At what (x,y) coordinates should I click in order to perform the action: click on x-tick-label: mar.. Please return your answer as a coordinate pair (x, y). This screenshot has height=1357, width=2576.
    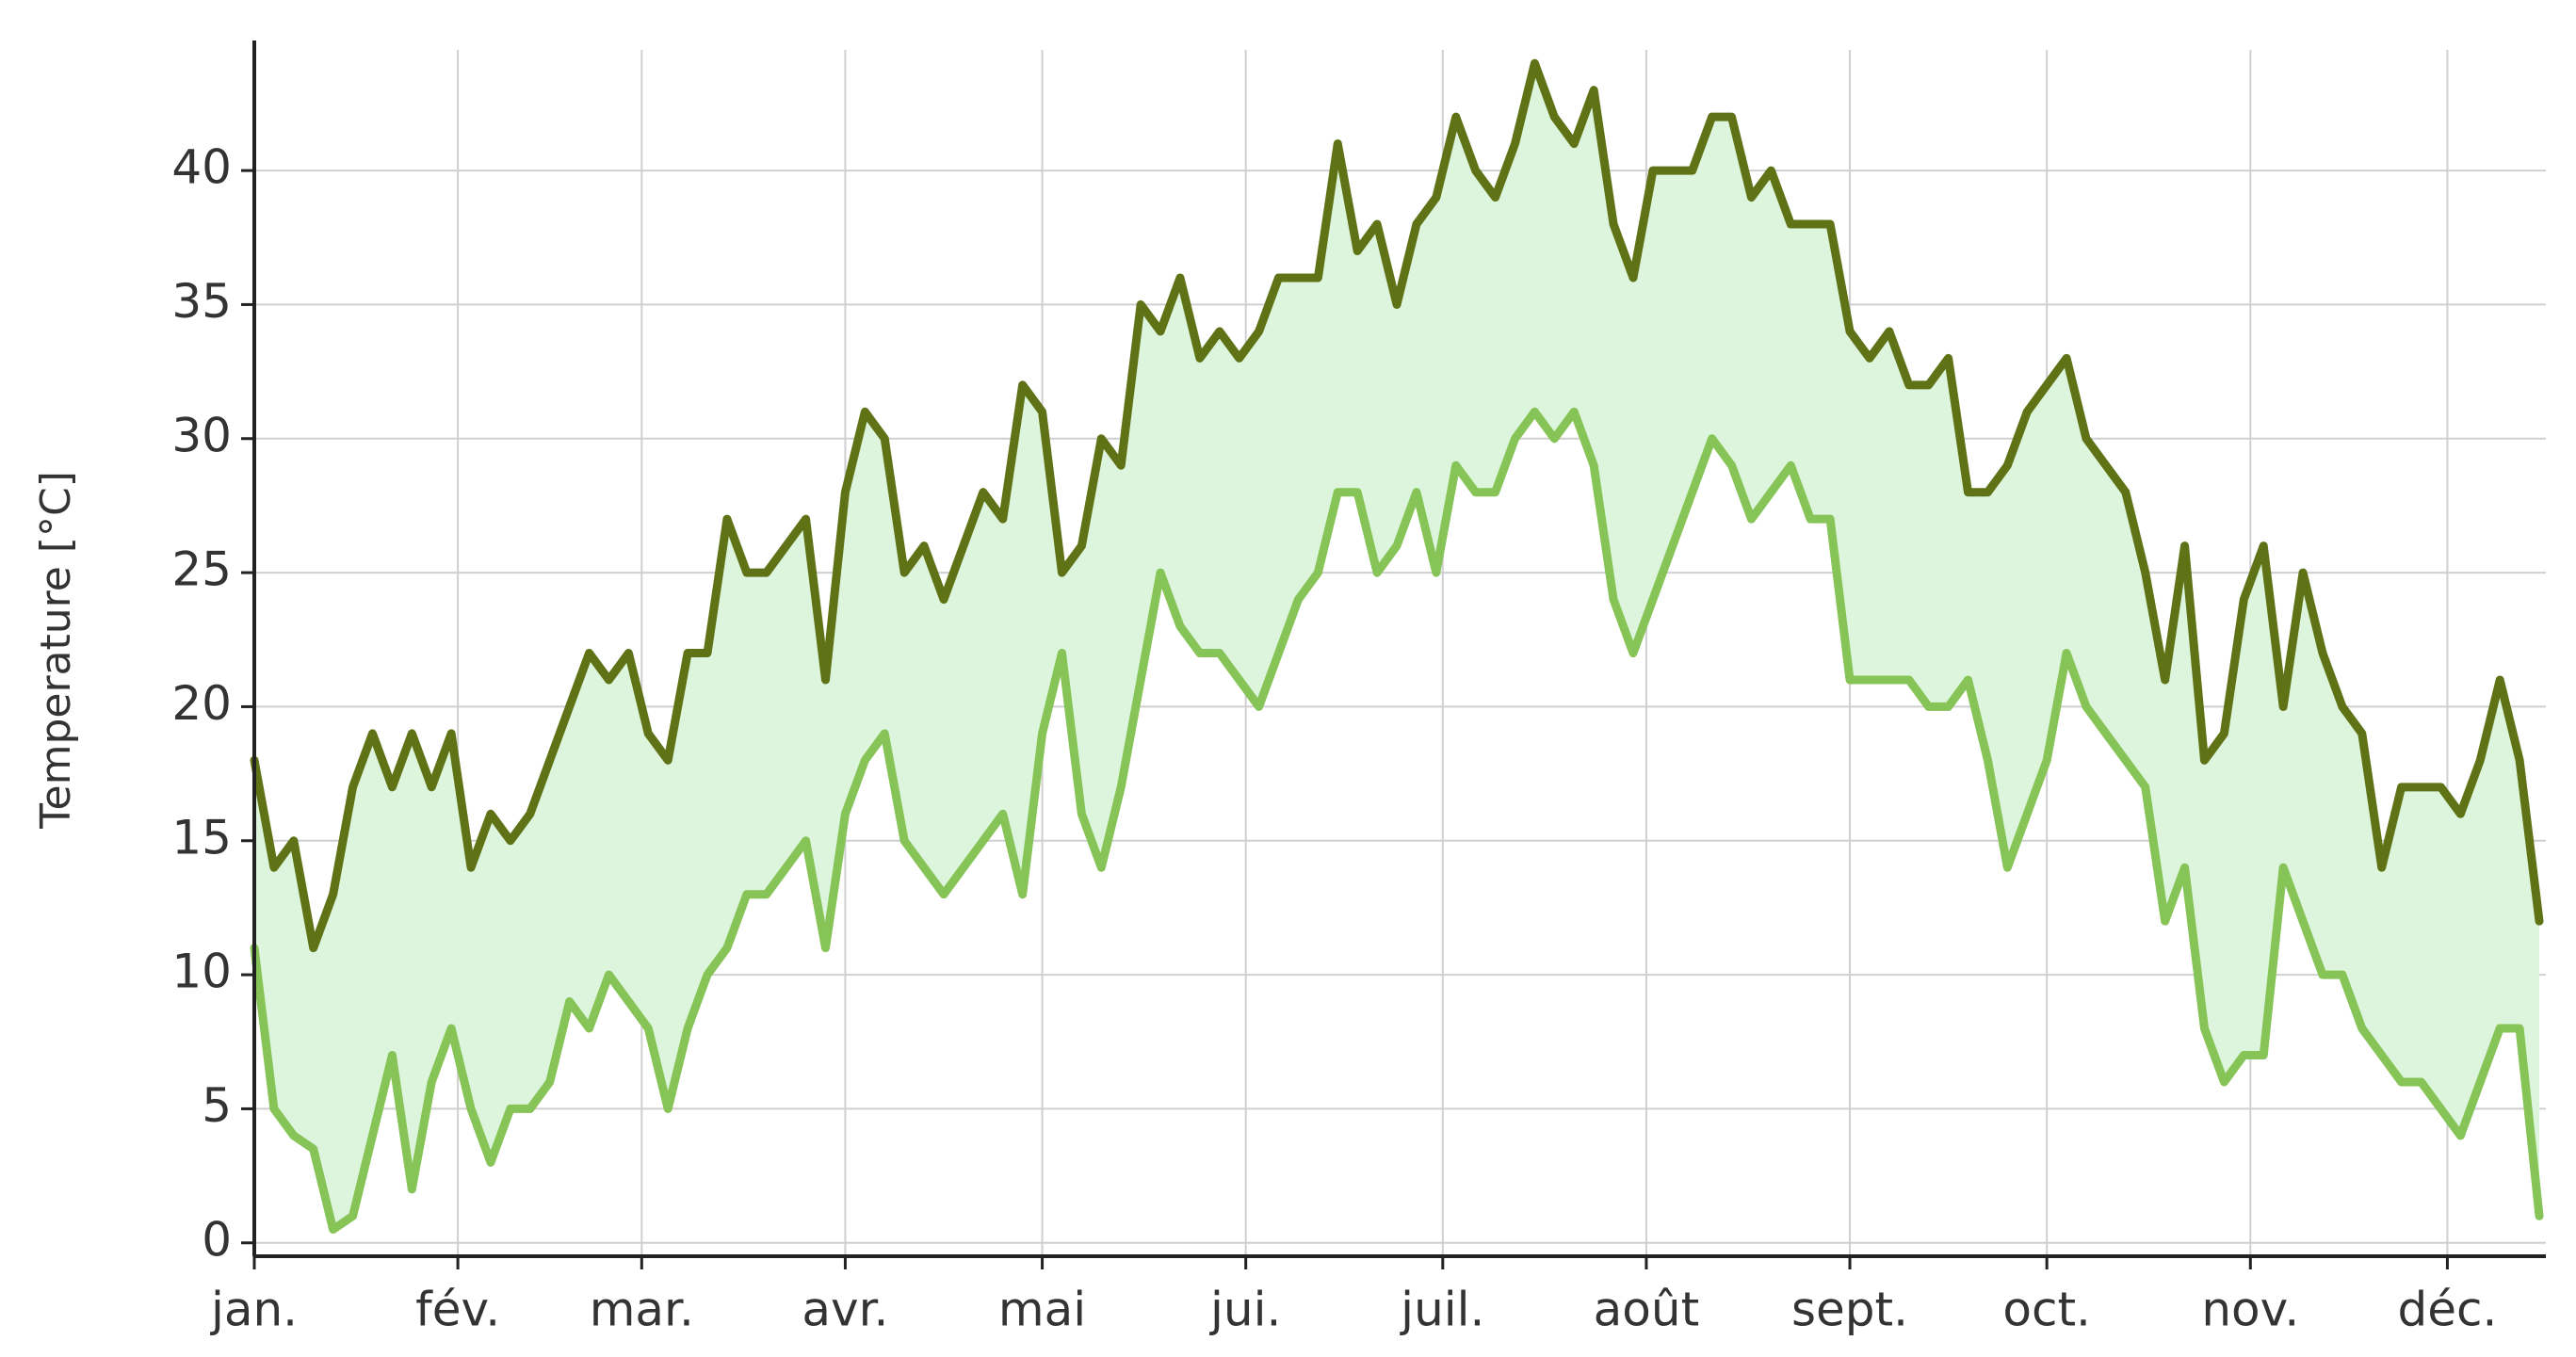
    Looking at the image, I should click on (642, 1310).